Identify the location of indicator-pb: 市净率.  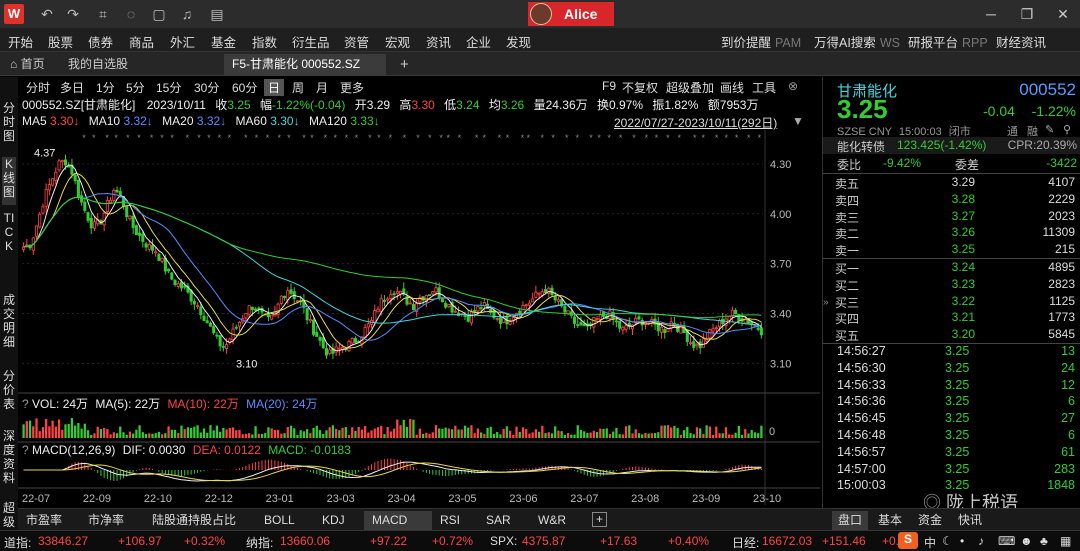
(106, 520).